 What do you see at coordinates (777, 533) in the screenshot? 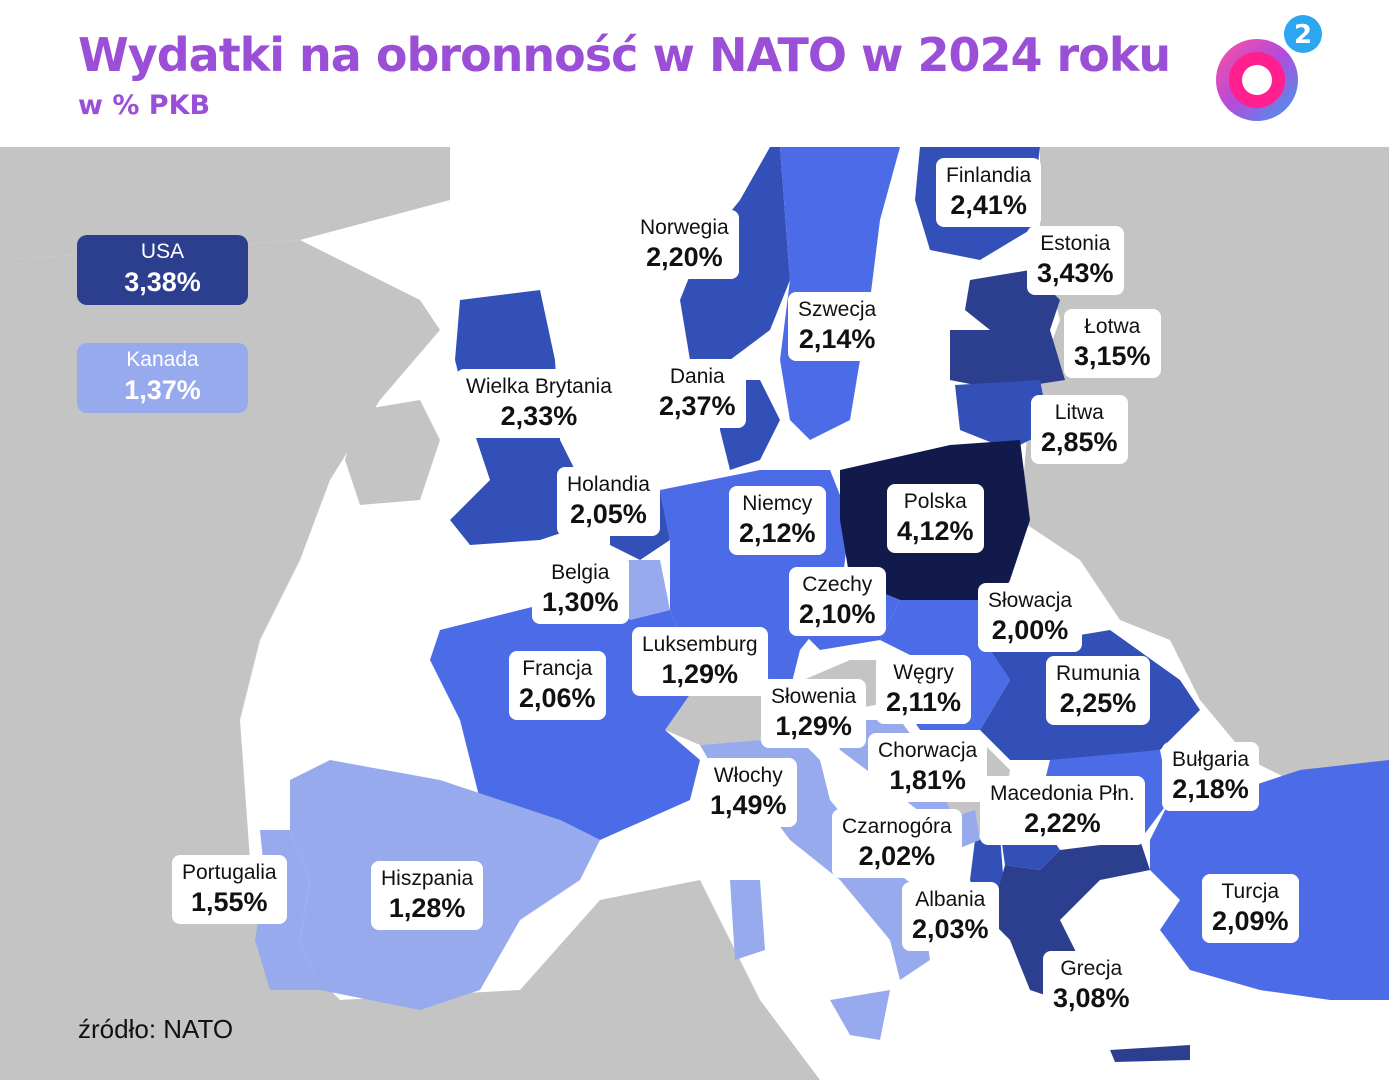
I see `label-value: 2,12%` at bounding box center [777, 533].